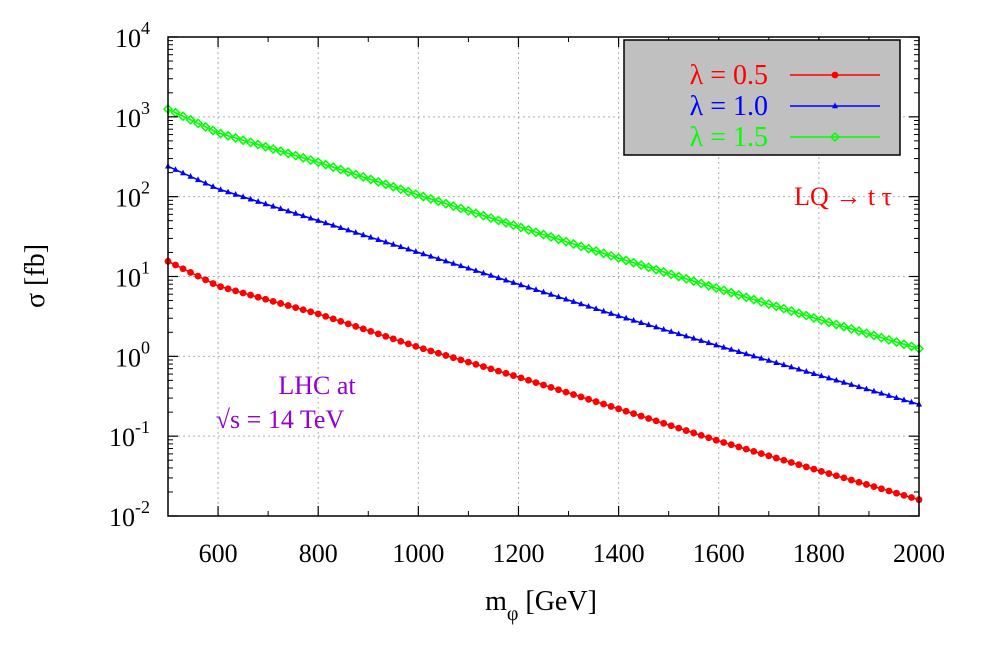 The width and height of the screenshot is (981, 654). Describe the element at coordinates (132, 275) in the screenshot. I see `y-tick-label: 10¹` at that location.